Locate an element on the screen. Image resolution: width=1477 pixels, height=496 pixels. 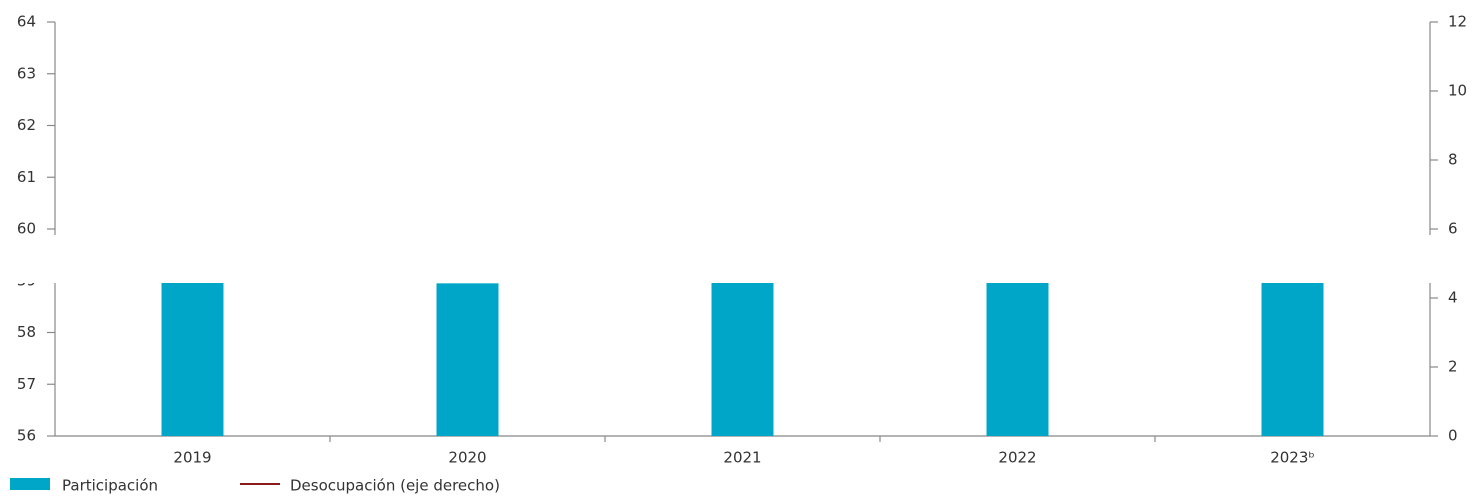
y-tick-label: 57 is located at coordinates (26, 384).